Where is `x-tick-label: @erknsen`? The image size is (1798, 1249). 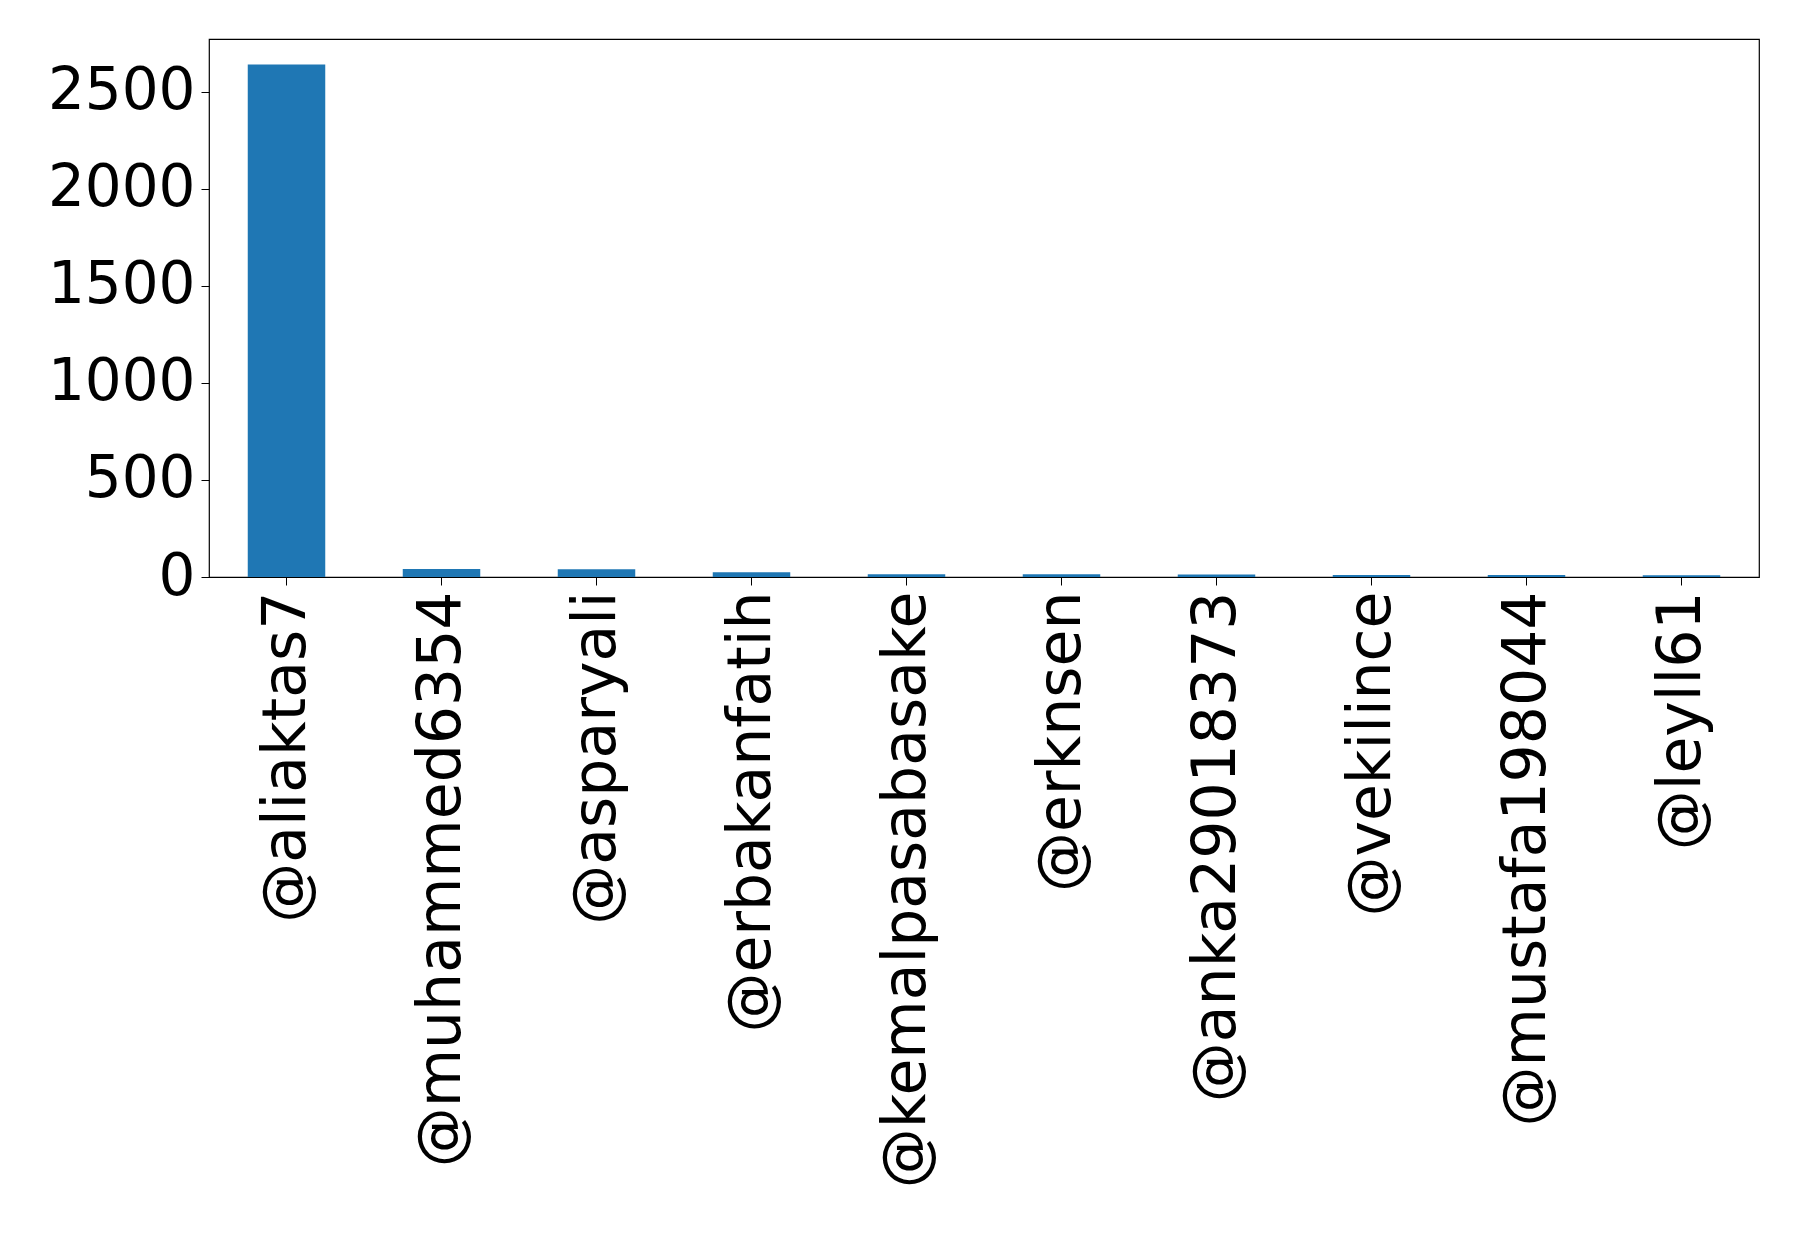
x-tick-label: @erknsen is located at coordinates (1058, 742).